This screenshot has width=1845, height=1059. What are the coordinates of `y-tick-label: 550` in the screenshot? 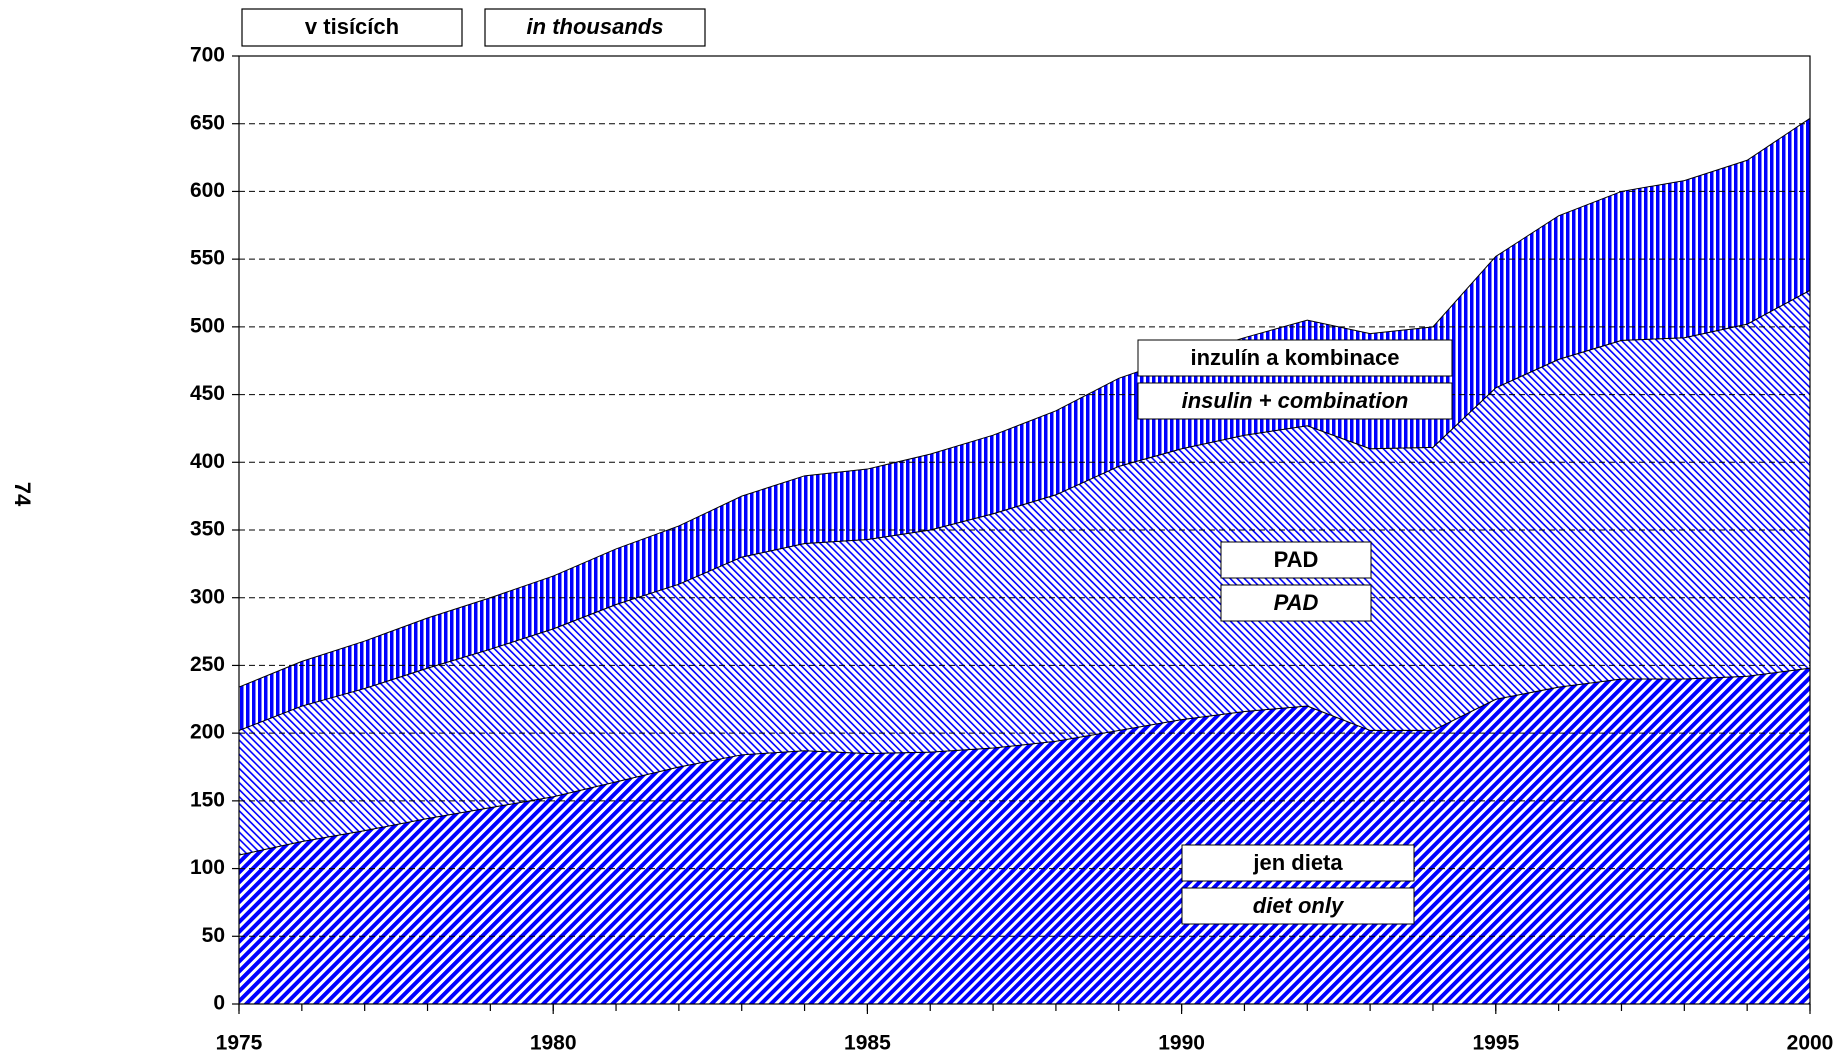 It's located at (207, 258).